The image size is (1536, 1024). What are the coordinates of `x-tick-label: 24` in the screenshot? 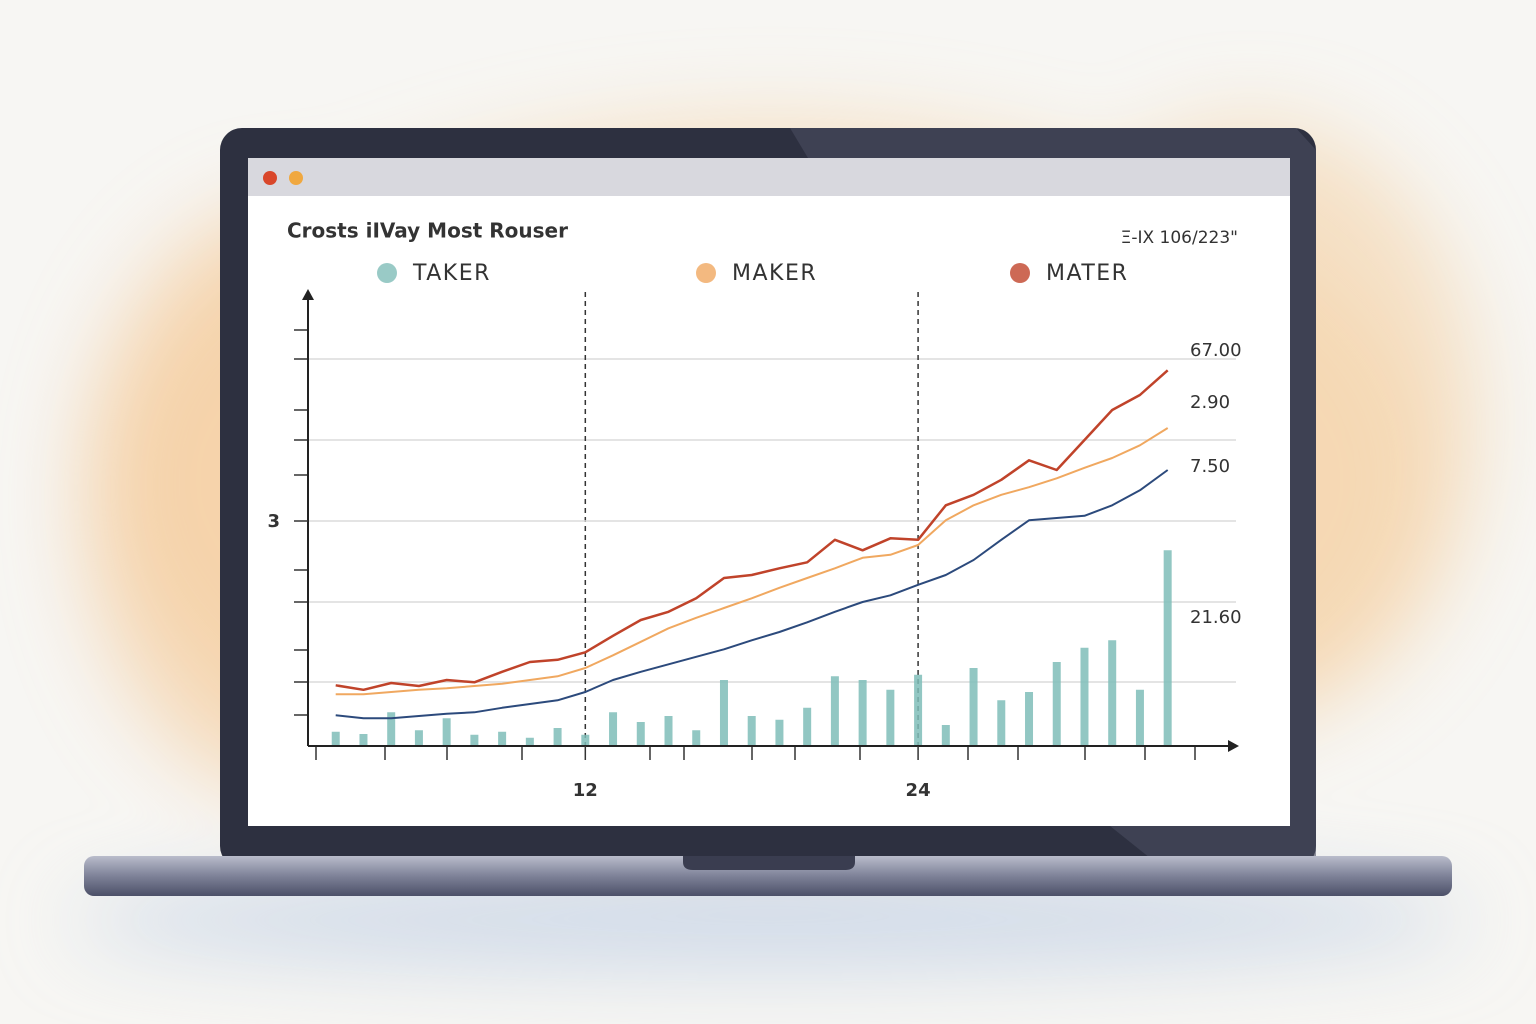 It's located at (918, 790).